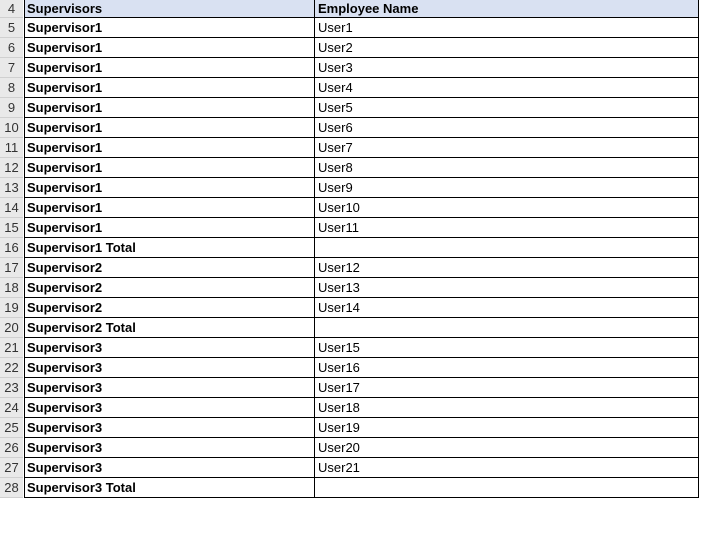 The width and height of the screenshot is (703, 536). I want to click on table-row: 19 Supervisor2 User14, so click(350, 308).